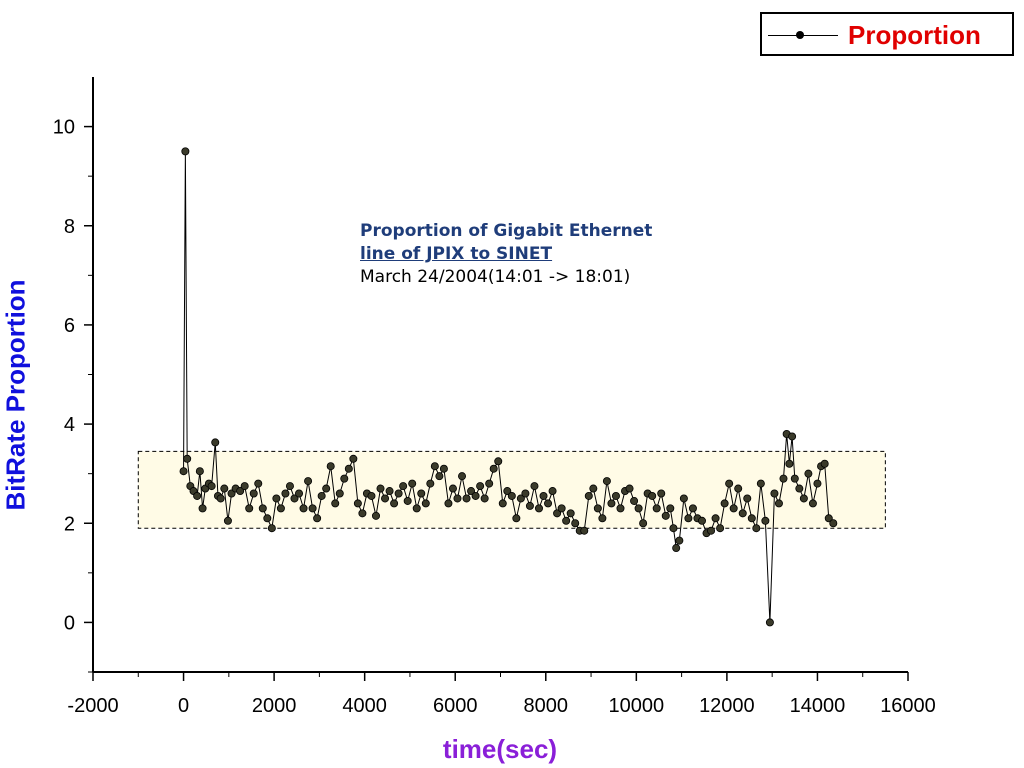 The width and height of the screenshot is (1024, 768). What do you see at coordinates (495, 277) in the screenshot?
I see `annotation-subtitle: March 24/2004(14:01 -> 18:01)` at bounding box center [495, 277].